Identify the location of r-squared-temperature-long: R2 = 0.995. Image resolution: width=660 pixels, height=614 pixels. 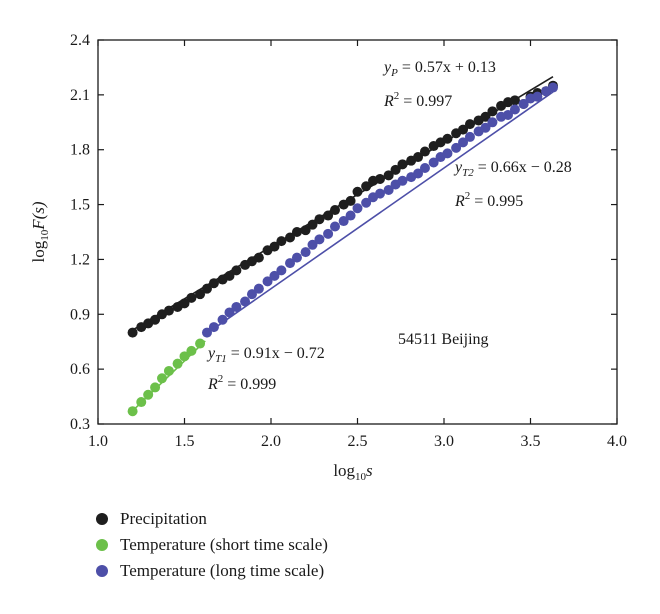
(488, 200).